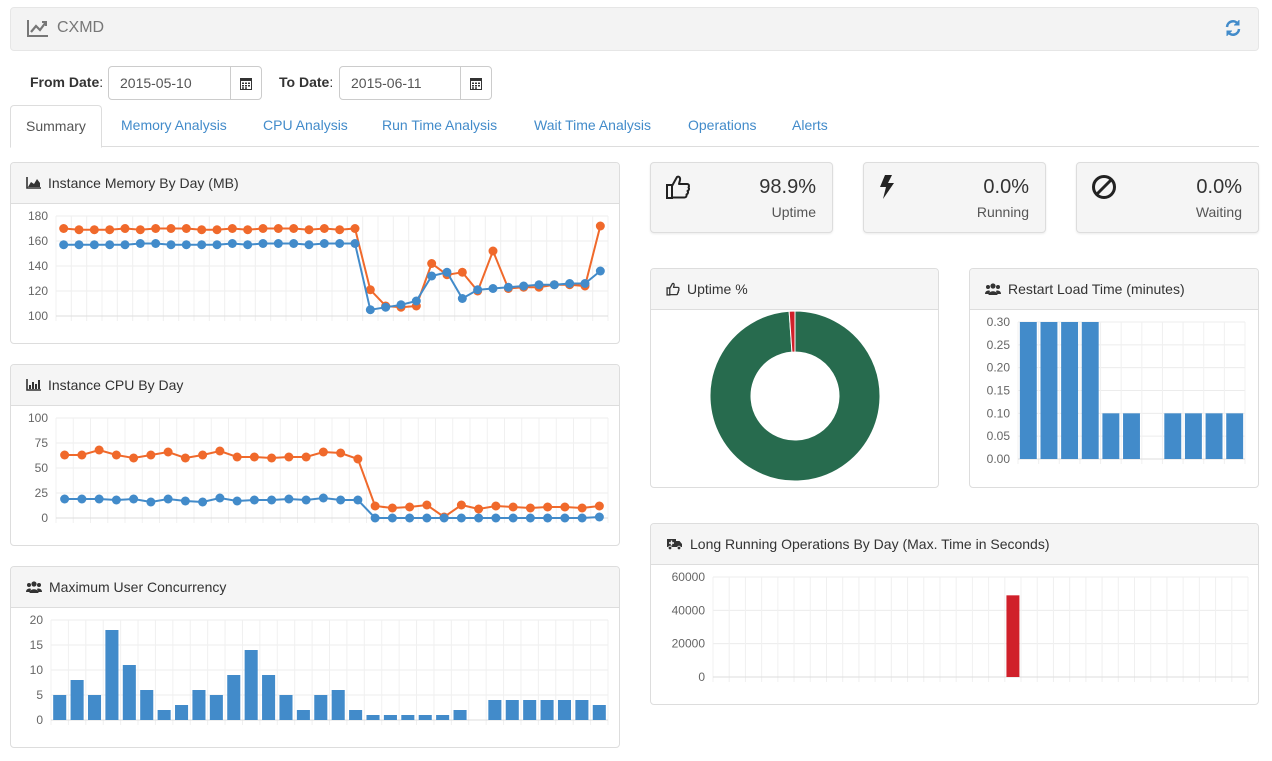  I want to click on tab-run-time-analysis: Run Time Analysis, so click(440, 125).